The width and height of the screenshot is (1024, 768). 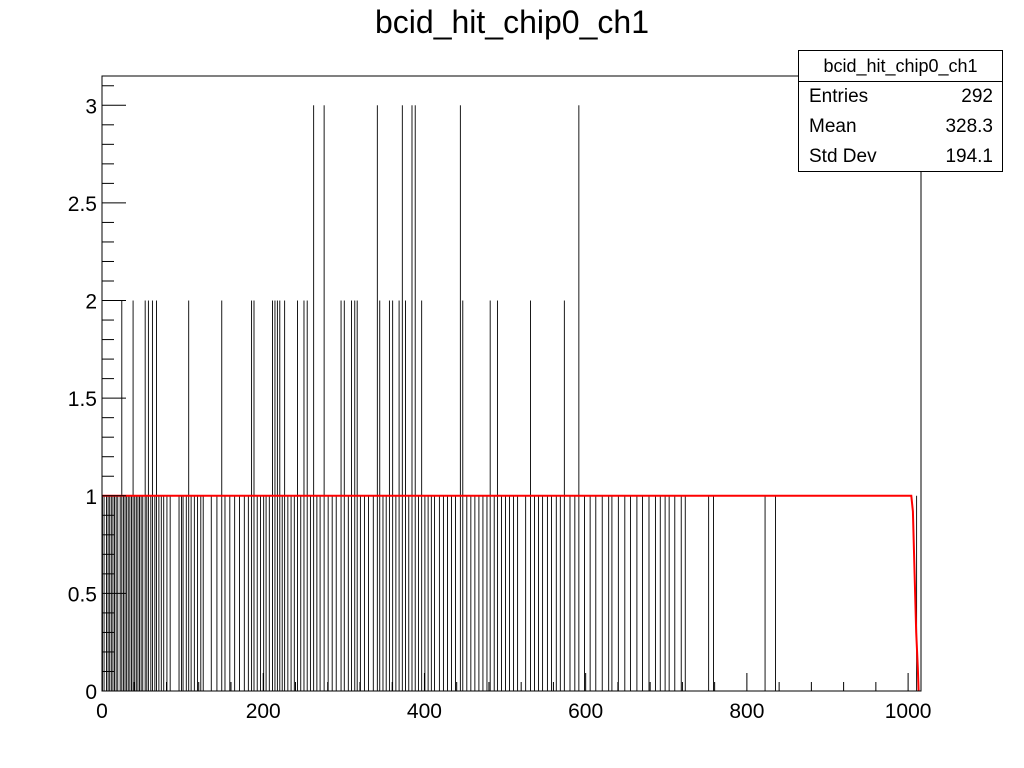 What do you see at coordinates (969, 126) in the screenshot?
I see `stat-value: 328.3` at bounding box center [969, 126].